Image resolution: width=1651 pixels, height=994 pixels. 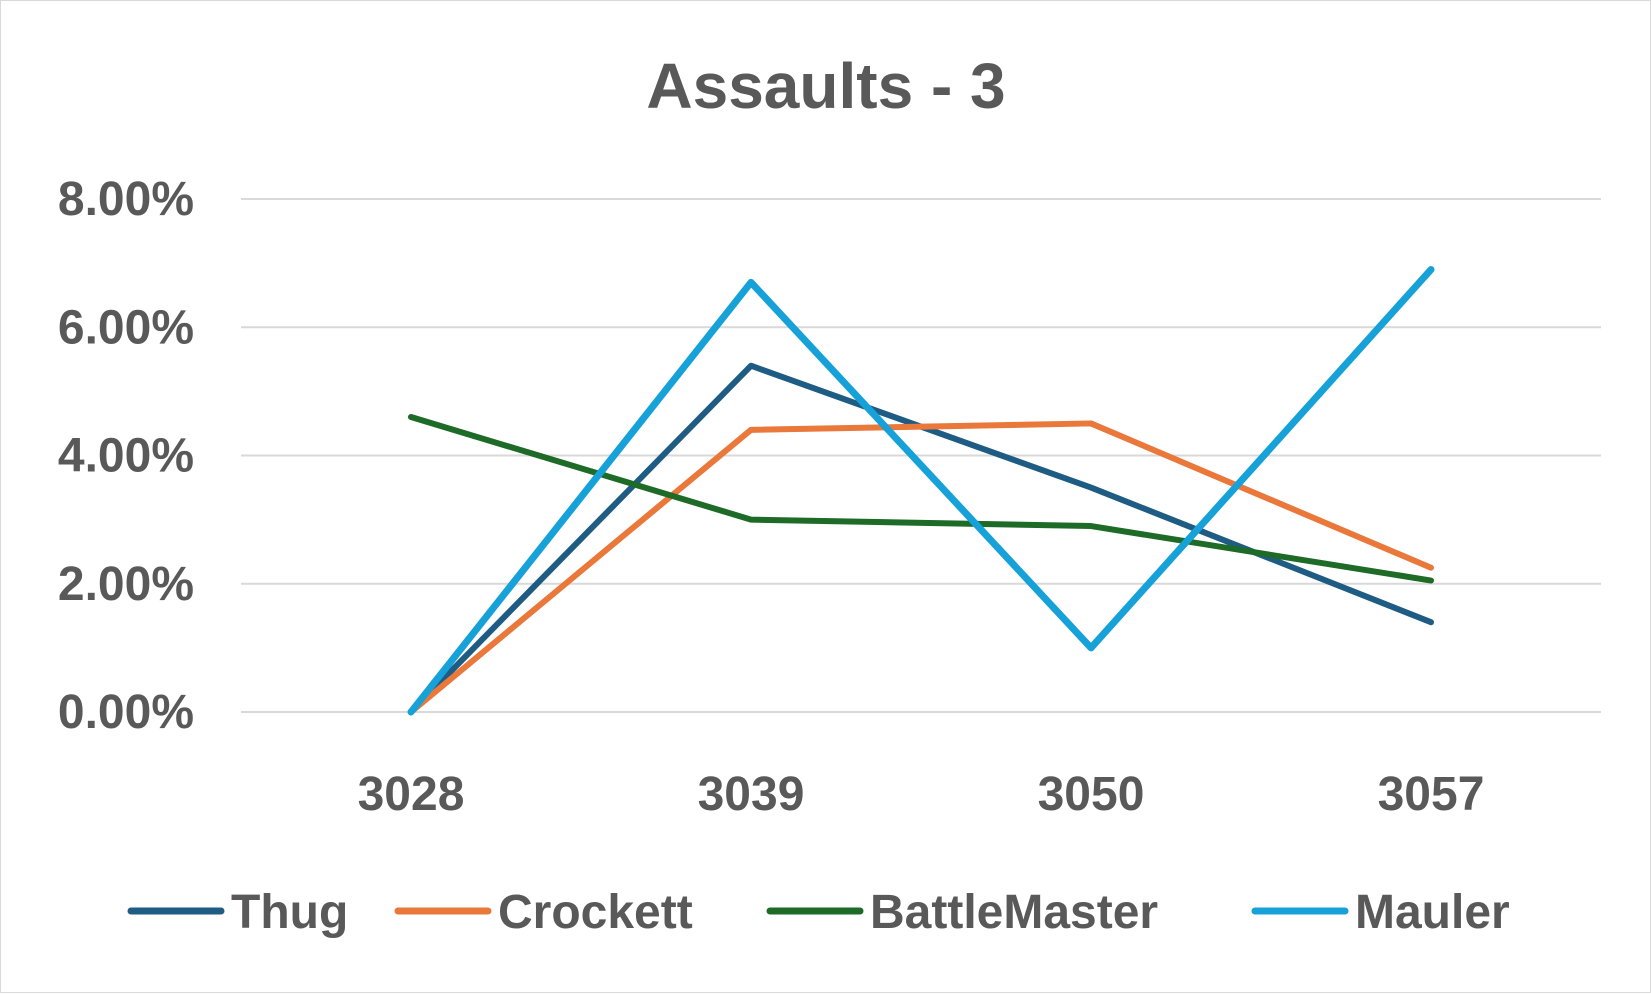 I want to click on x-tick-label: 3028, so click(x=411, y=794).